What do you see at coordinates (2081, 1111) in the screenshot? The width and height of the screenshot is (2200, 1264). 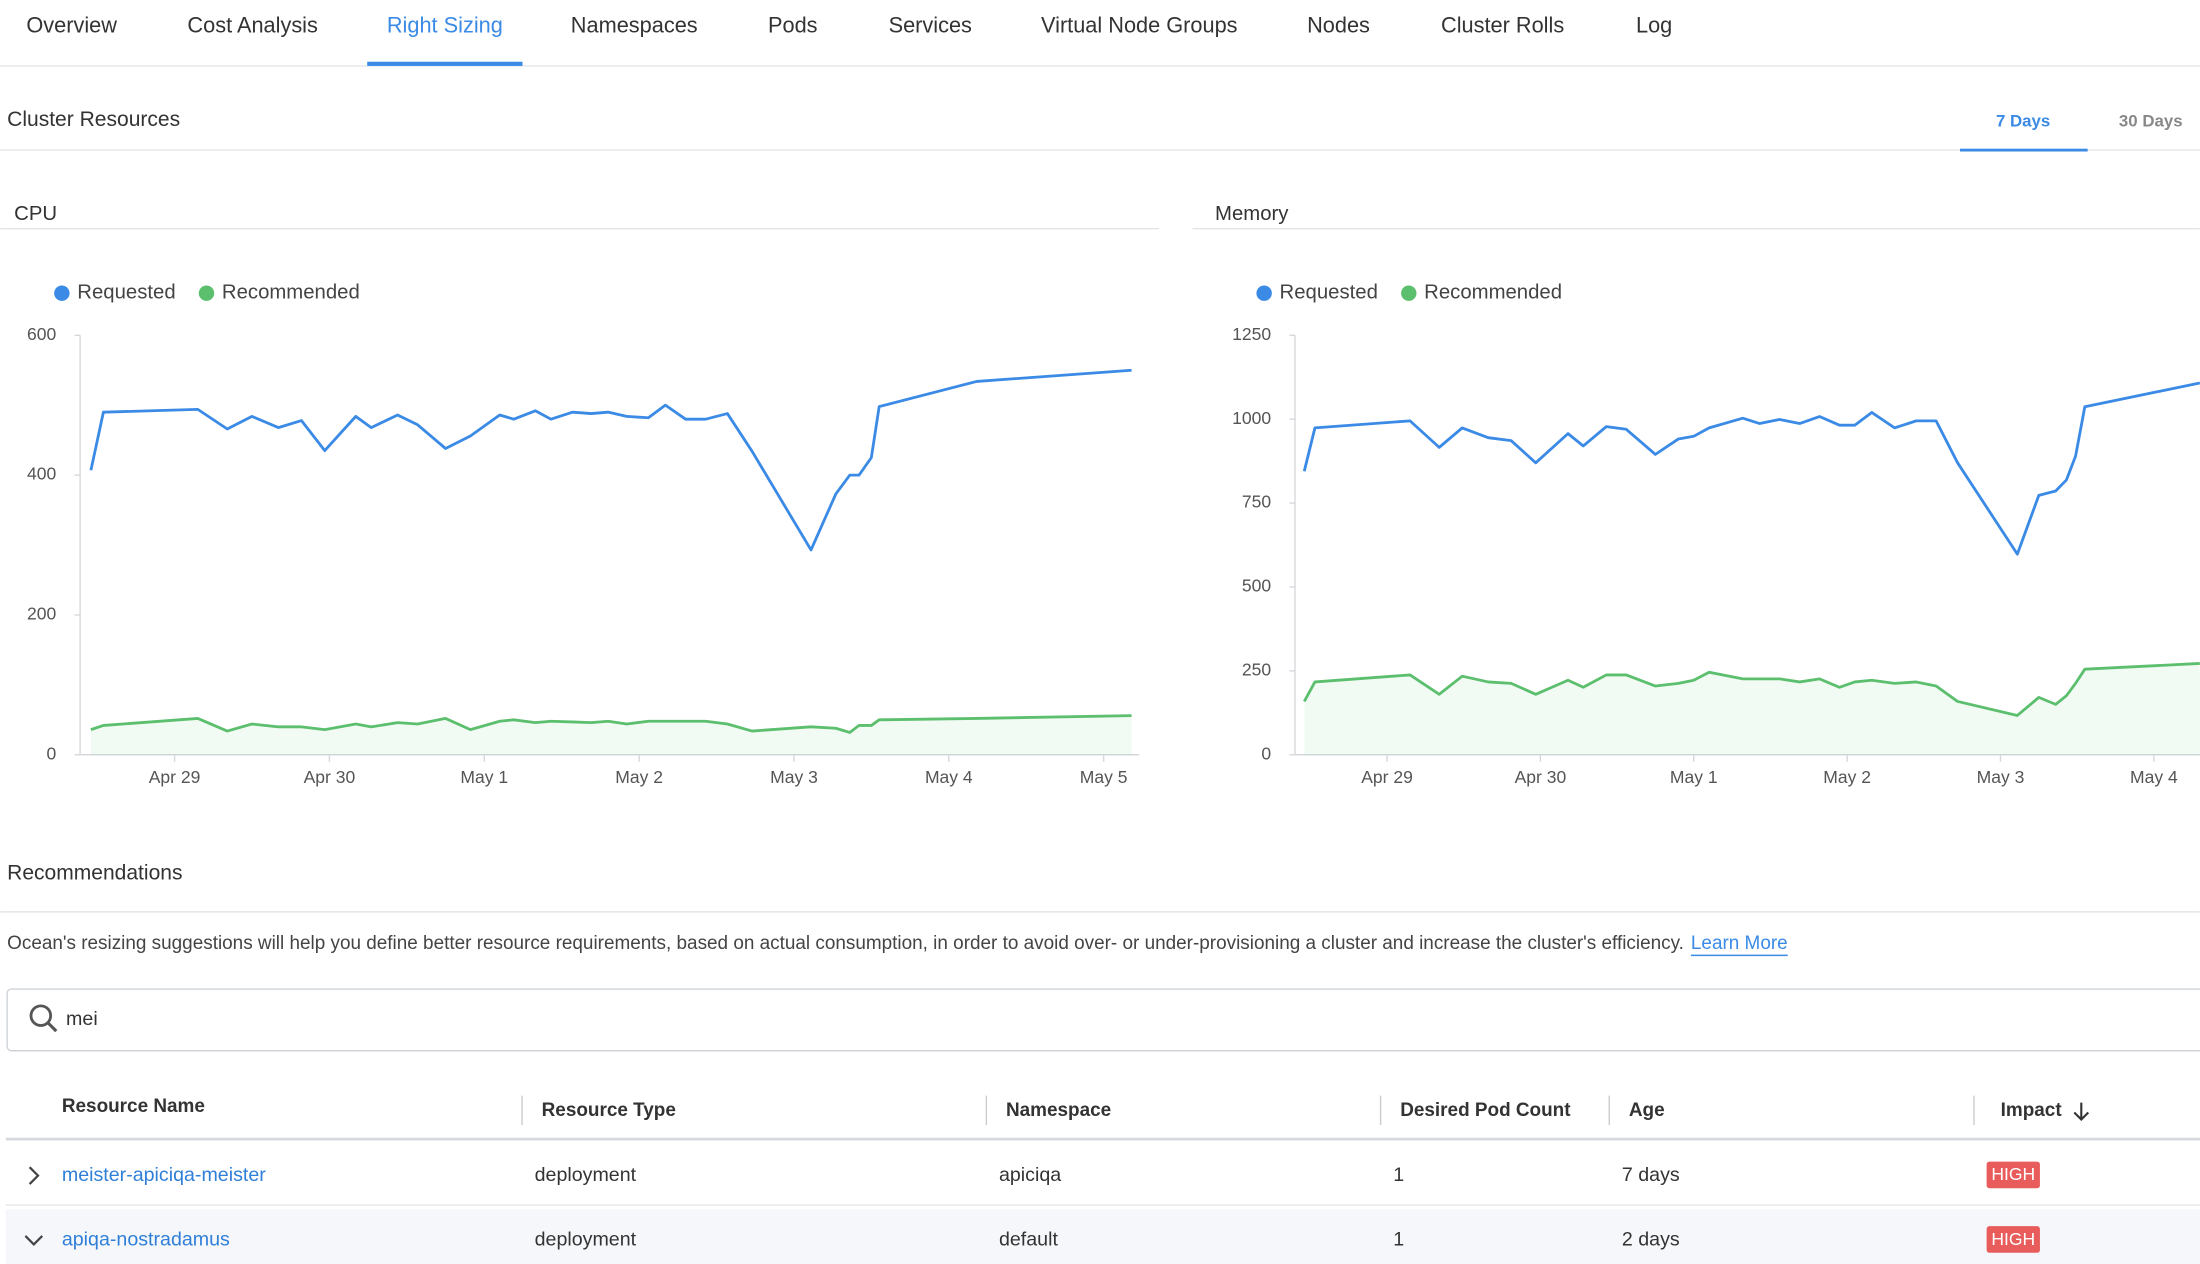 I see `sort-arrow` at bounding box center [2081, 1111].